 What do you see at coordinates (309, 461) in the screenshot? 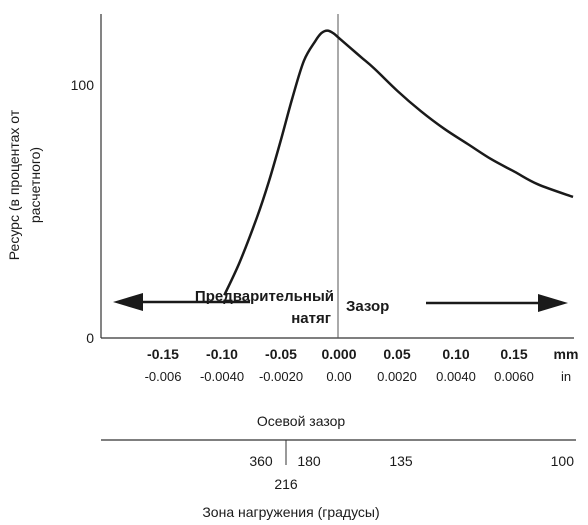
I see `load-zone-tick-180: 180` at bounding box center [309, 461].